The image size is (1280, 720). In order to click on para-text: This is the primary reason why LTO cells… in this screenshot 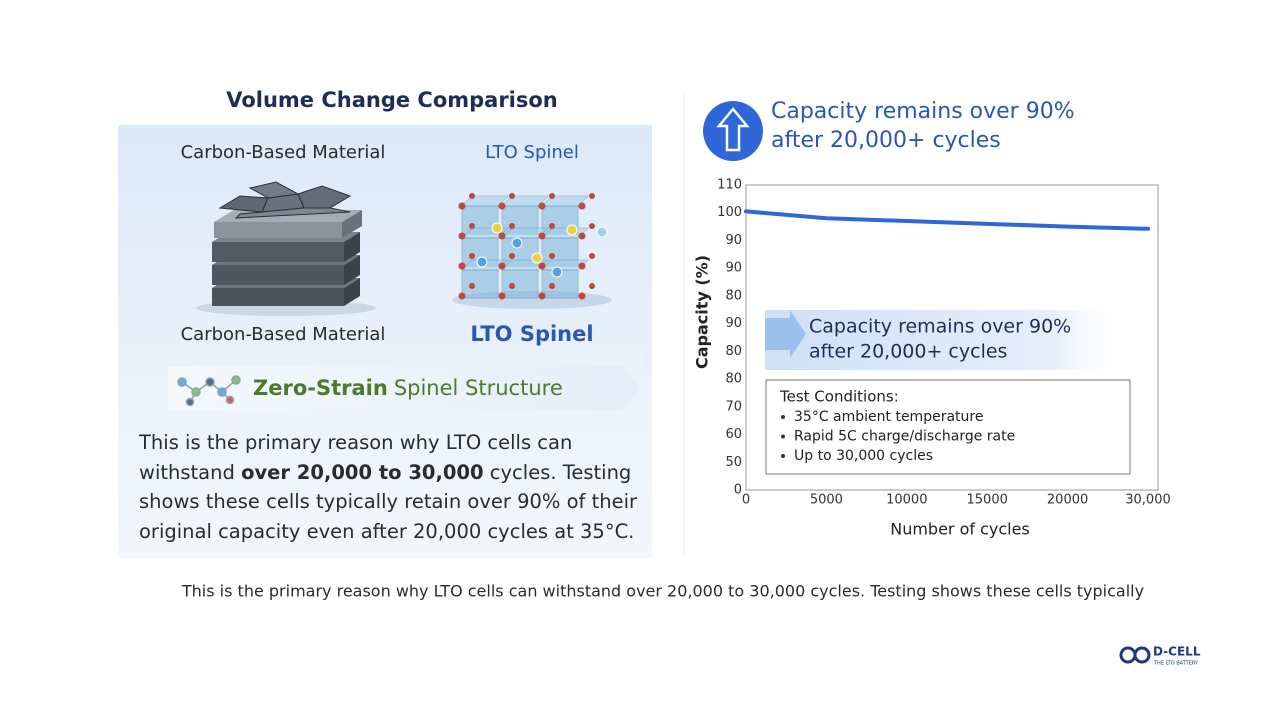, I will do `click(356, 457)`.